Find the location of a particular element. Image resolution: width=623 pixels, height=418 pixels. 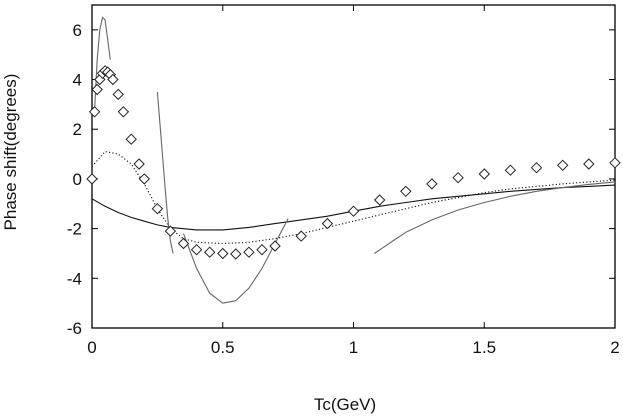

x-tick-label: 0 is located at coordinates (91, 347).